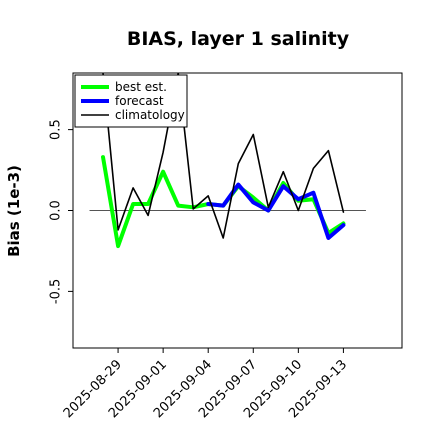  Describe the element at coordinates (139, 101) in the screenshot. I see `legend-label: forecast` at that location.